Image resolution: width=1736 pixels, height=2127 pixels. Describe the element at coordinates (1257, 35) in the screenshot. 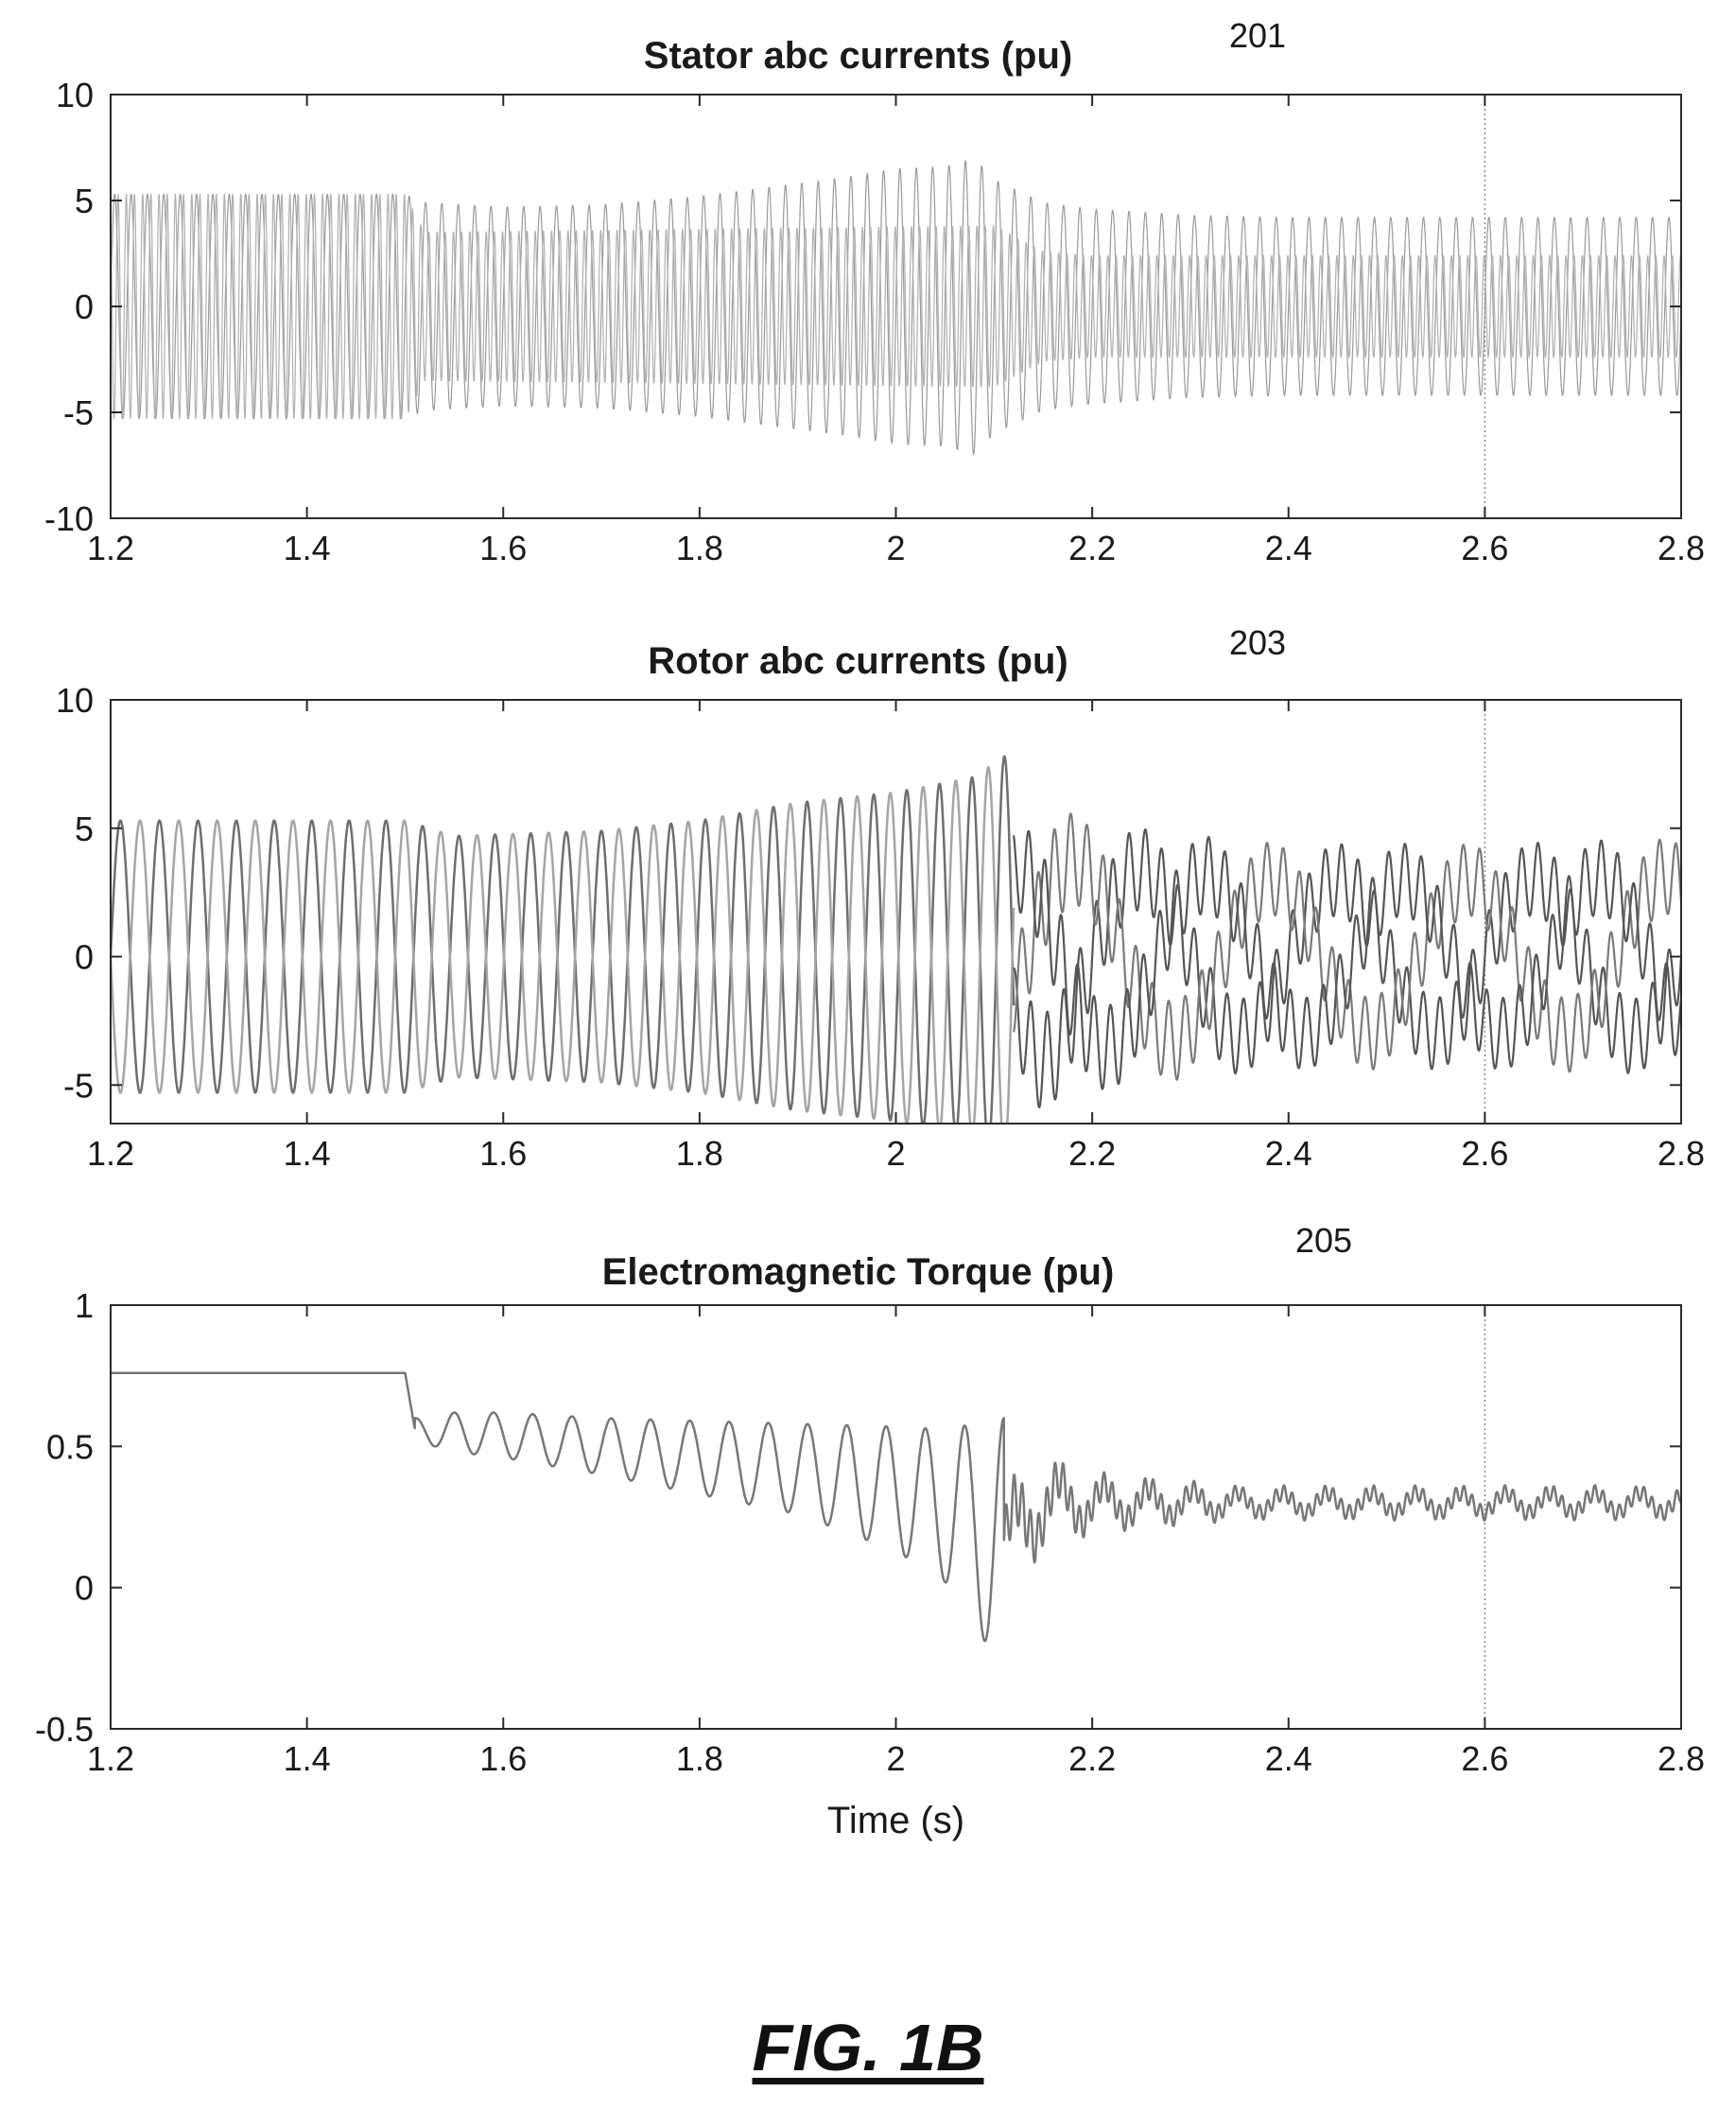

I see `reference-numeral: 201` at that location.